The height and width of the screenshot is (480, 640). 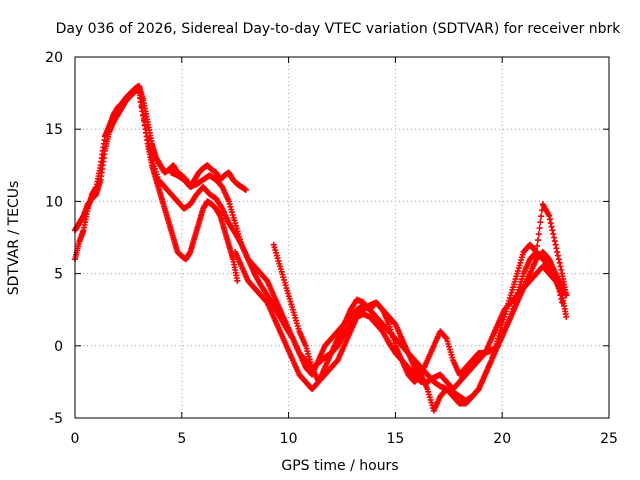 I want to click on y-tick-label: 5, so click(x=58, y=275).